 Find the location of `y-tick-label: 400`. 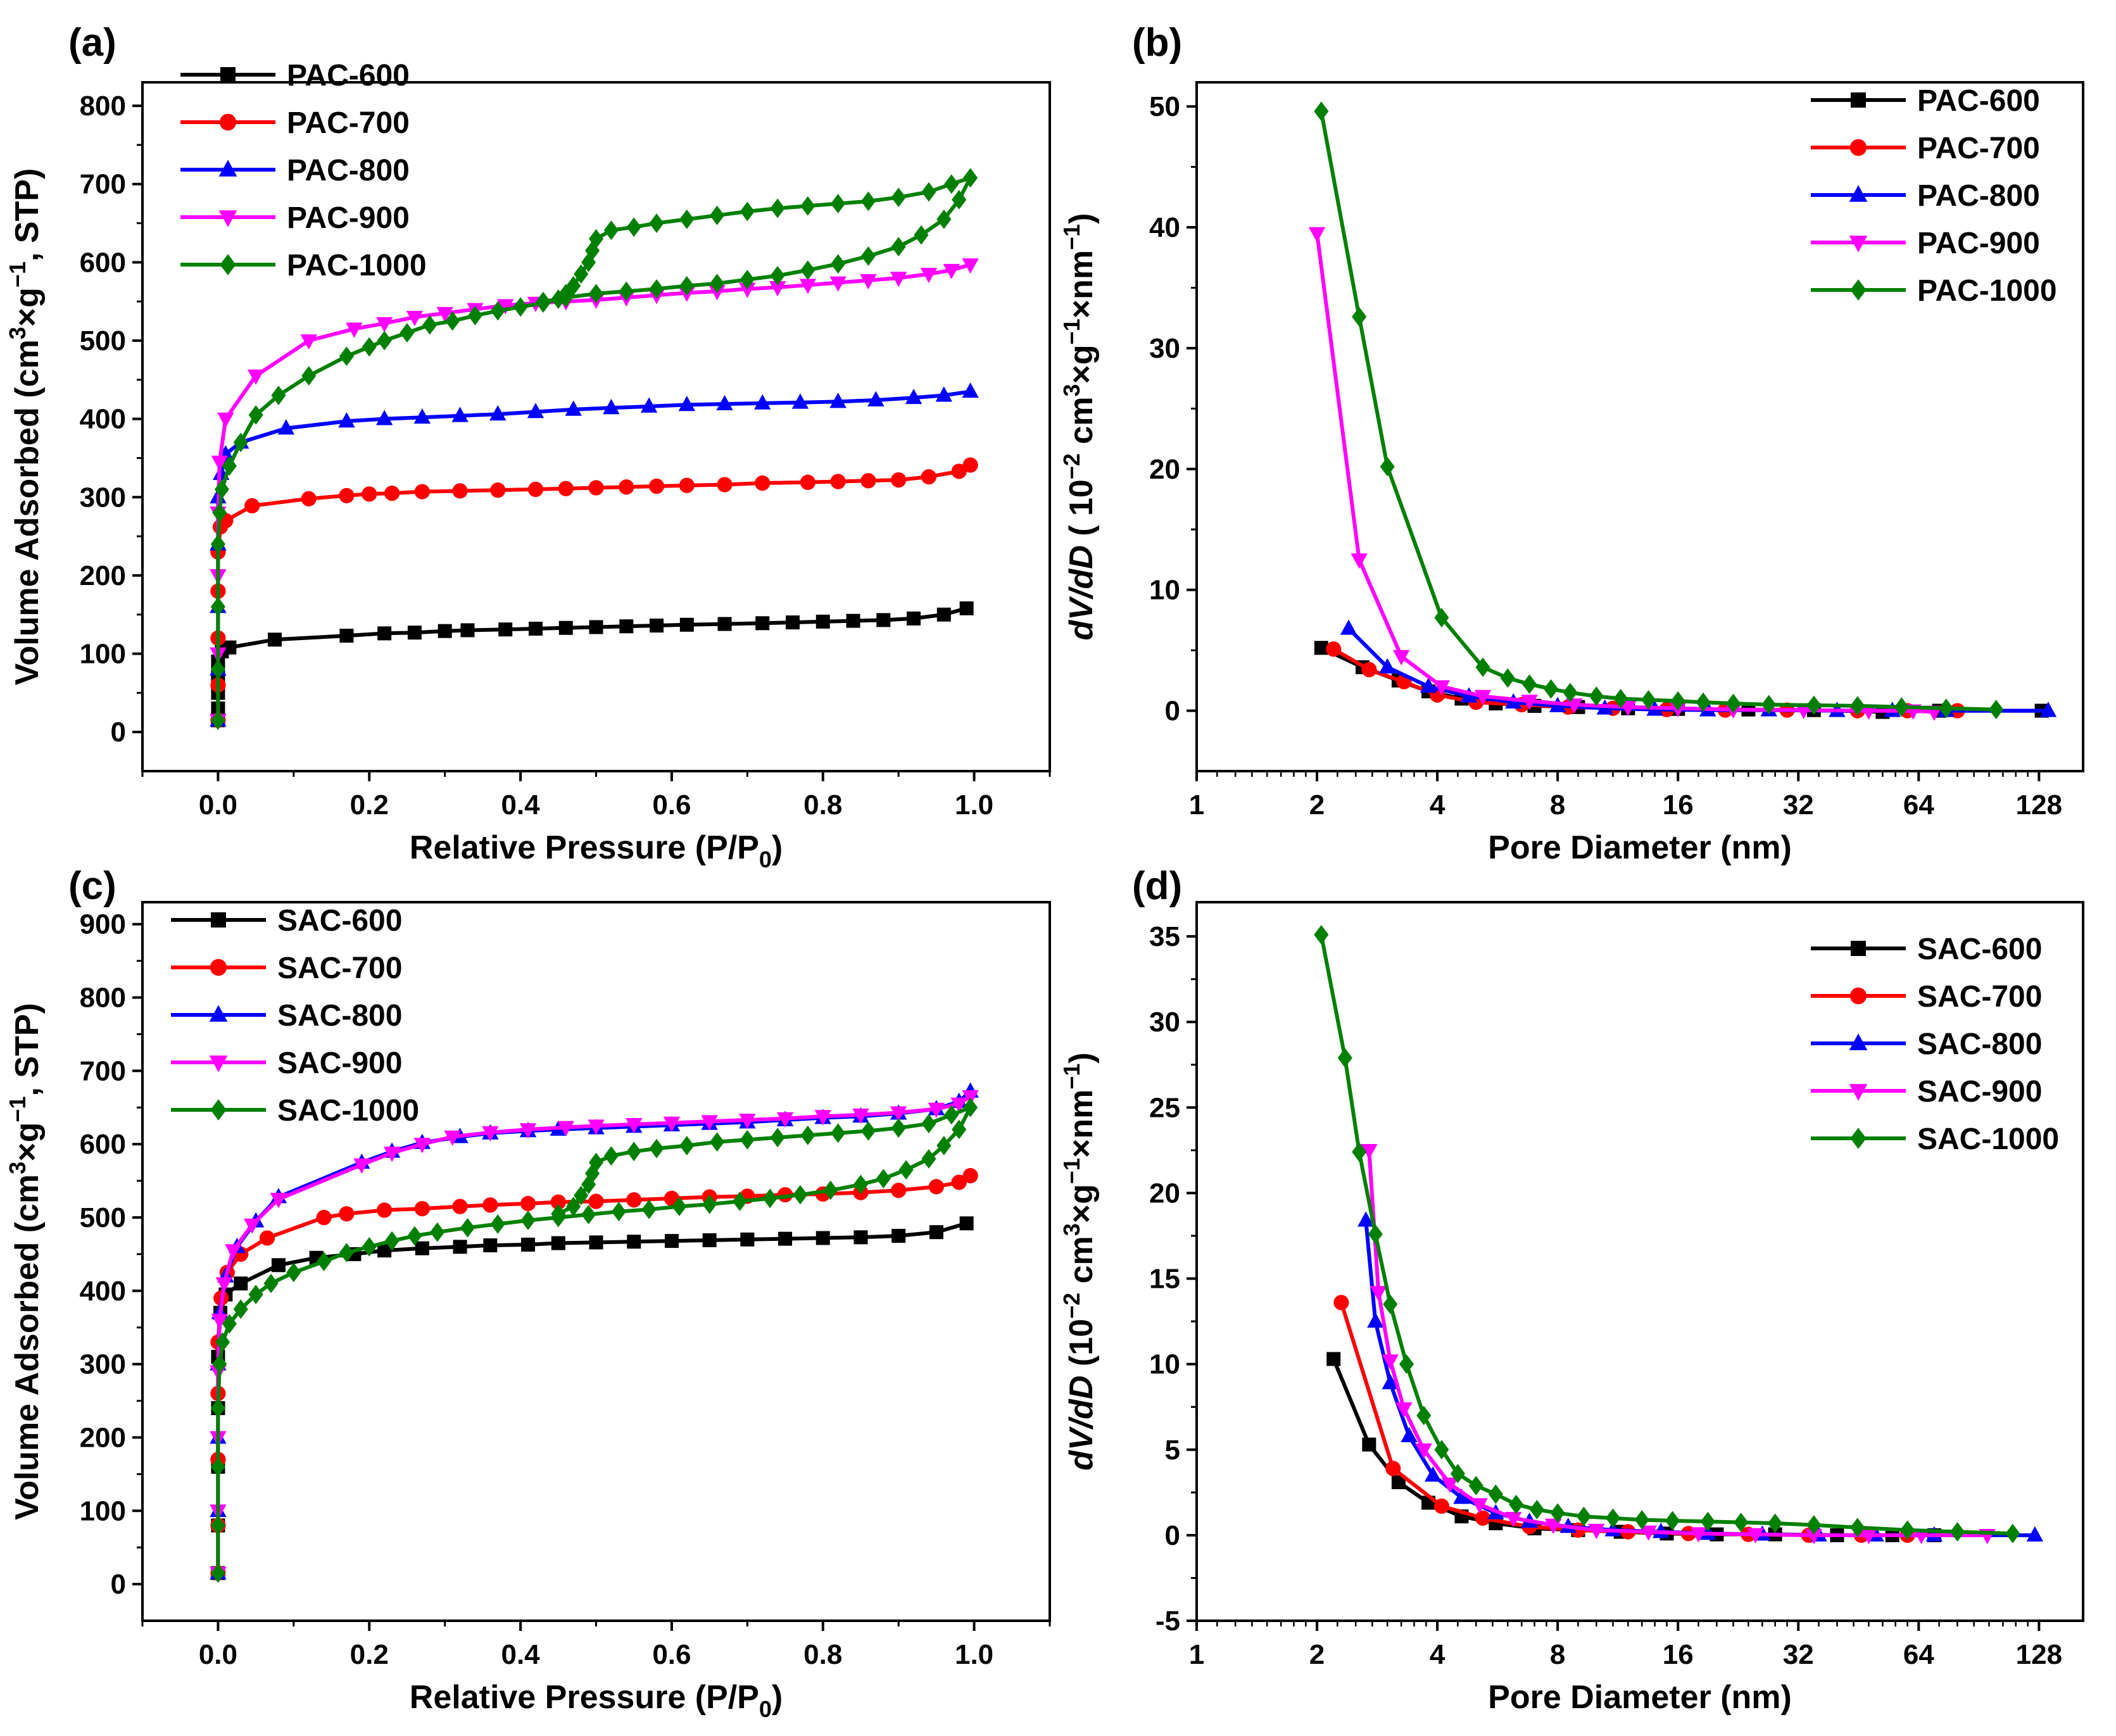

y-tick-label: 400 is located at coordinates (103, 419).